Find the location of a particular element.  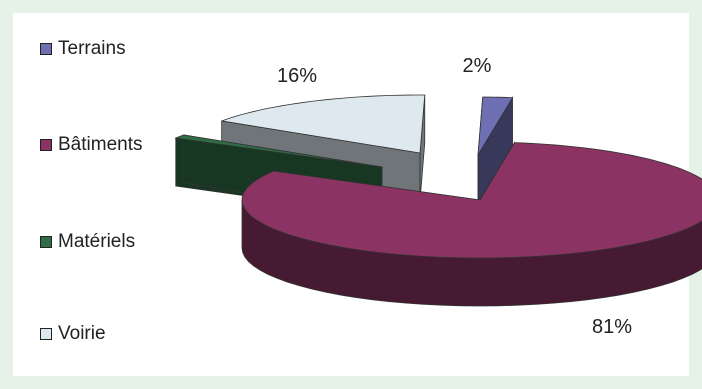

legend-item-voirie: Voirie is located at coordinates (73, 334).